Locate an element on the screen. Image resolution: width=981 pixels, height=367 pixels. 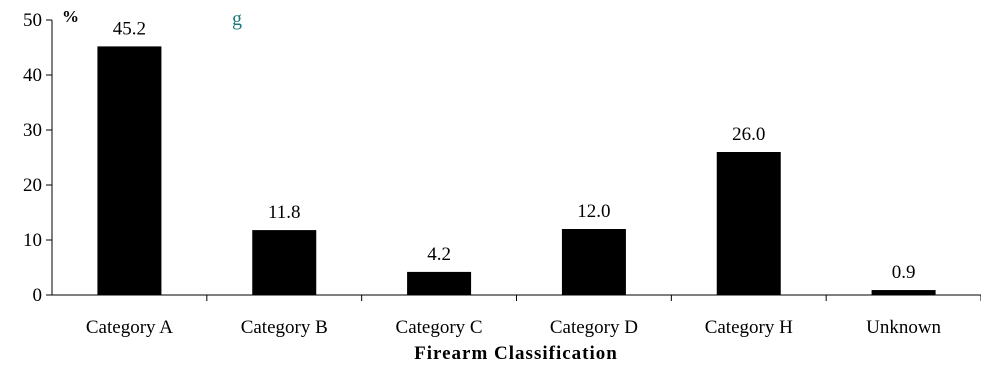
y-tick-label: 20 is located at coordinates (32, 185).